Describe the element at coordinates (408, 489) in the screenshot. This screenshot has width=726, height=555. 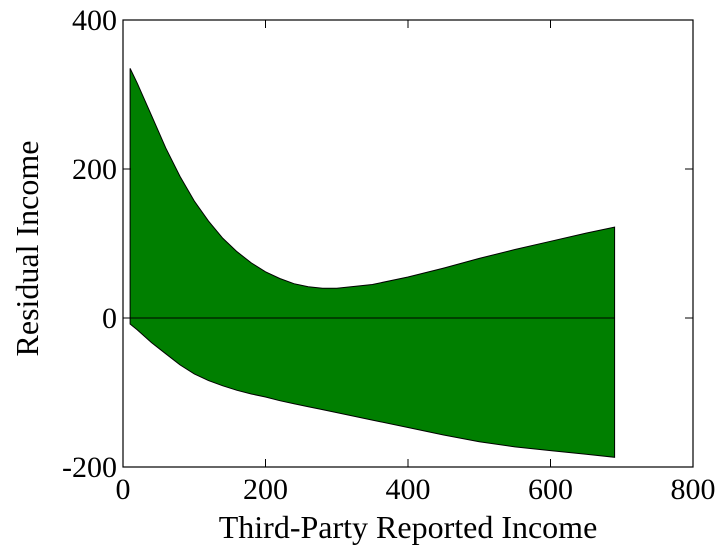
I see `x-tick-label: 400` at that location.